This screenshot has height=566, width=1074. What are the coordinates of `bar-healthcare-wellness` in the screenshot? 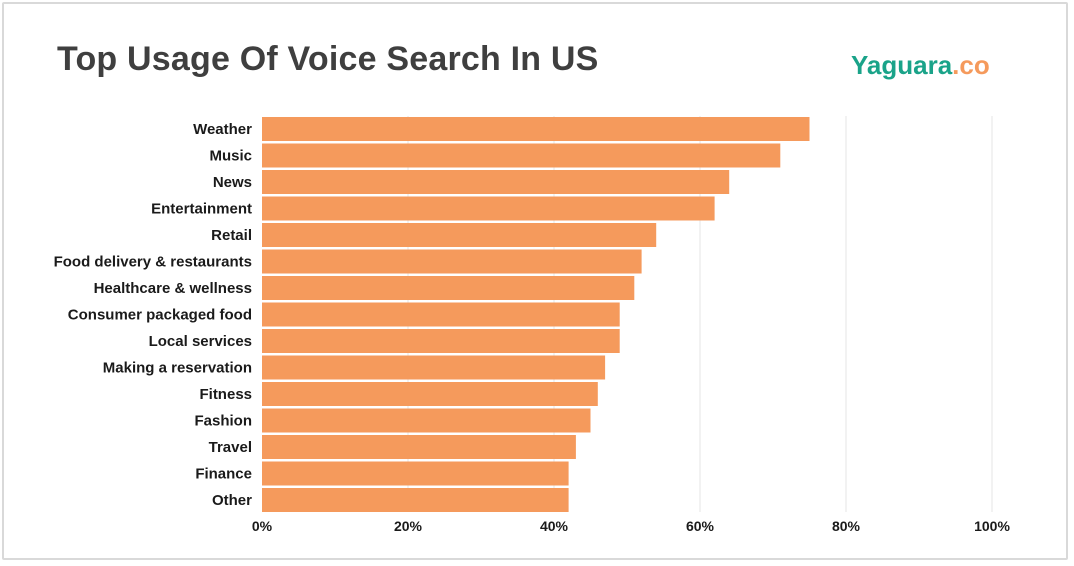 It's located at (448, 288).